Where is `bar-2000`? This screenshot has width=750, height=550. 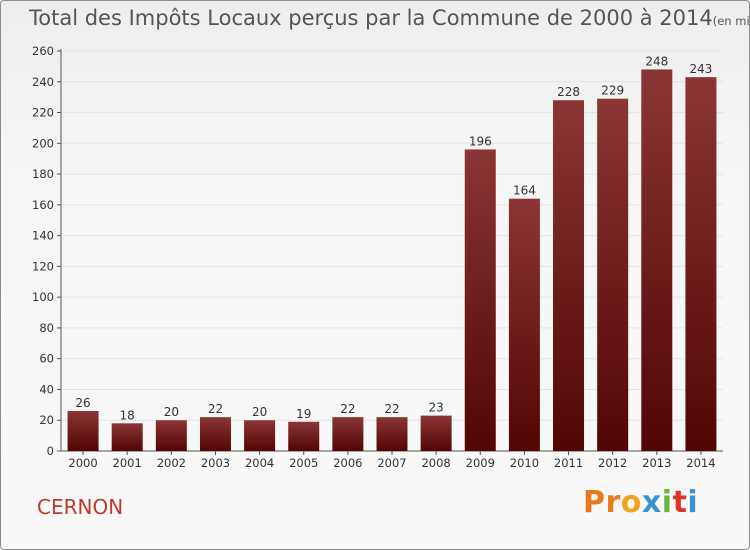 bar-2000 is located at coordinates (83, 431).